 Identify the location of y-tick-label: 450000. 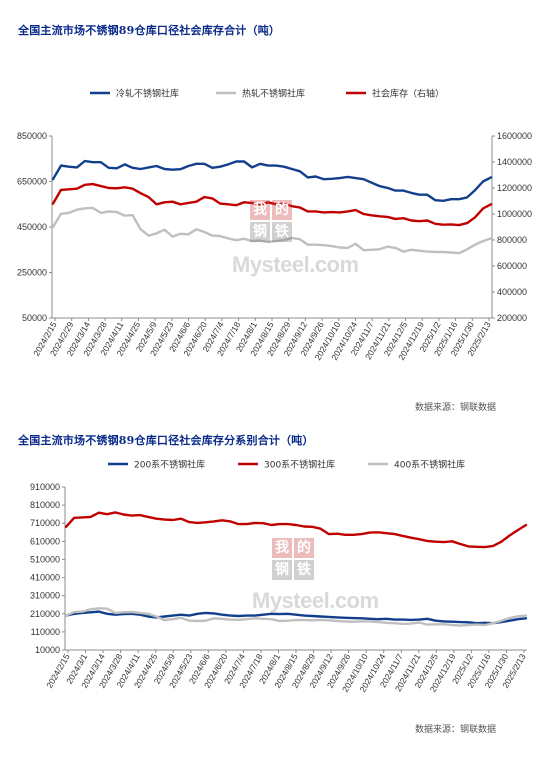
(32, 227).